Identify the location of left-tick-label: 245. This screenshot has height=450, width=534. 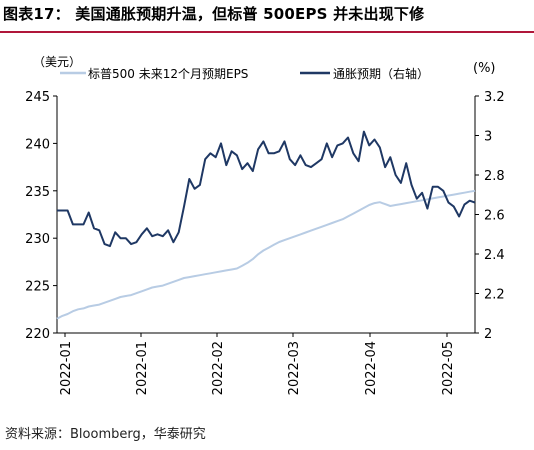
(37, 97).